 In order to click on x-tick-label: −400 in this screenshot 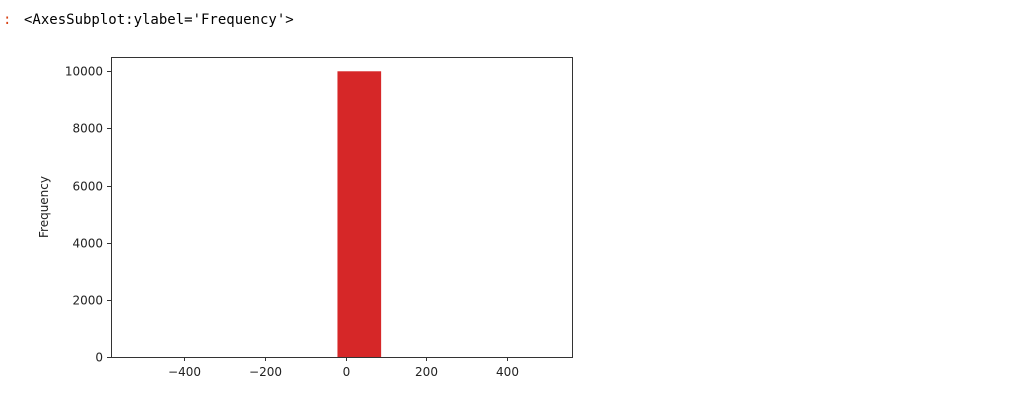, I will do `click(184, 372)`.